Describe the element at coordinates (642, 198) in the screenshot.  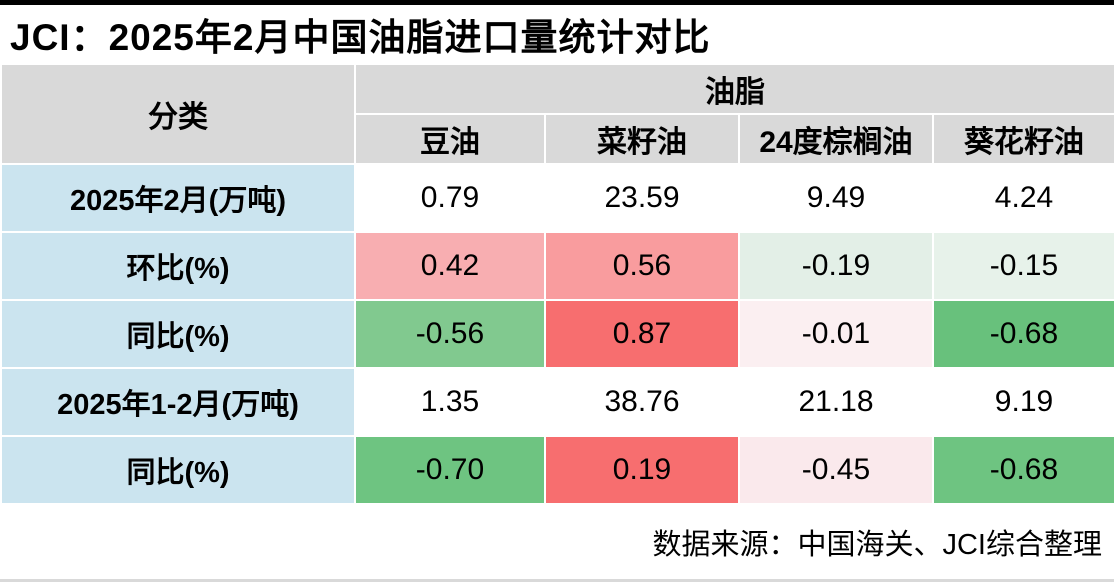
I see `table-cell: 23.59` at that location.